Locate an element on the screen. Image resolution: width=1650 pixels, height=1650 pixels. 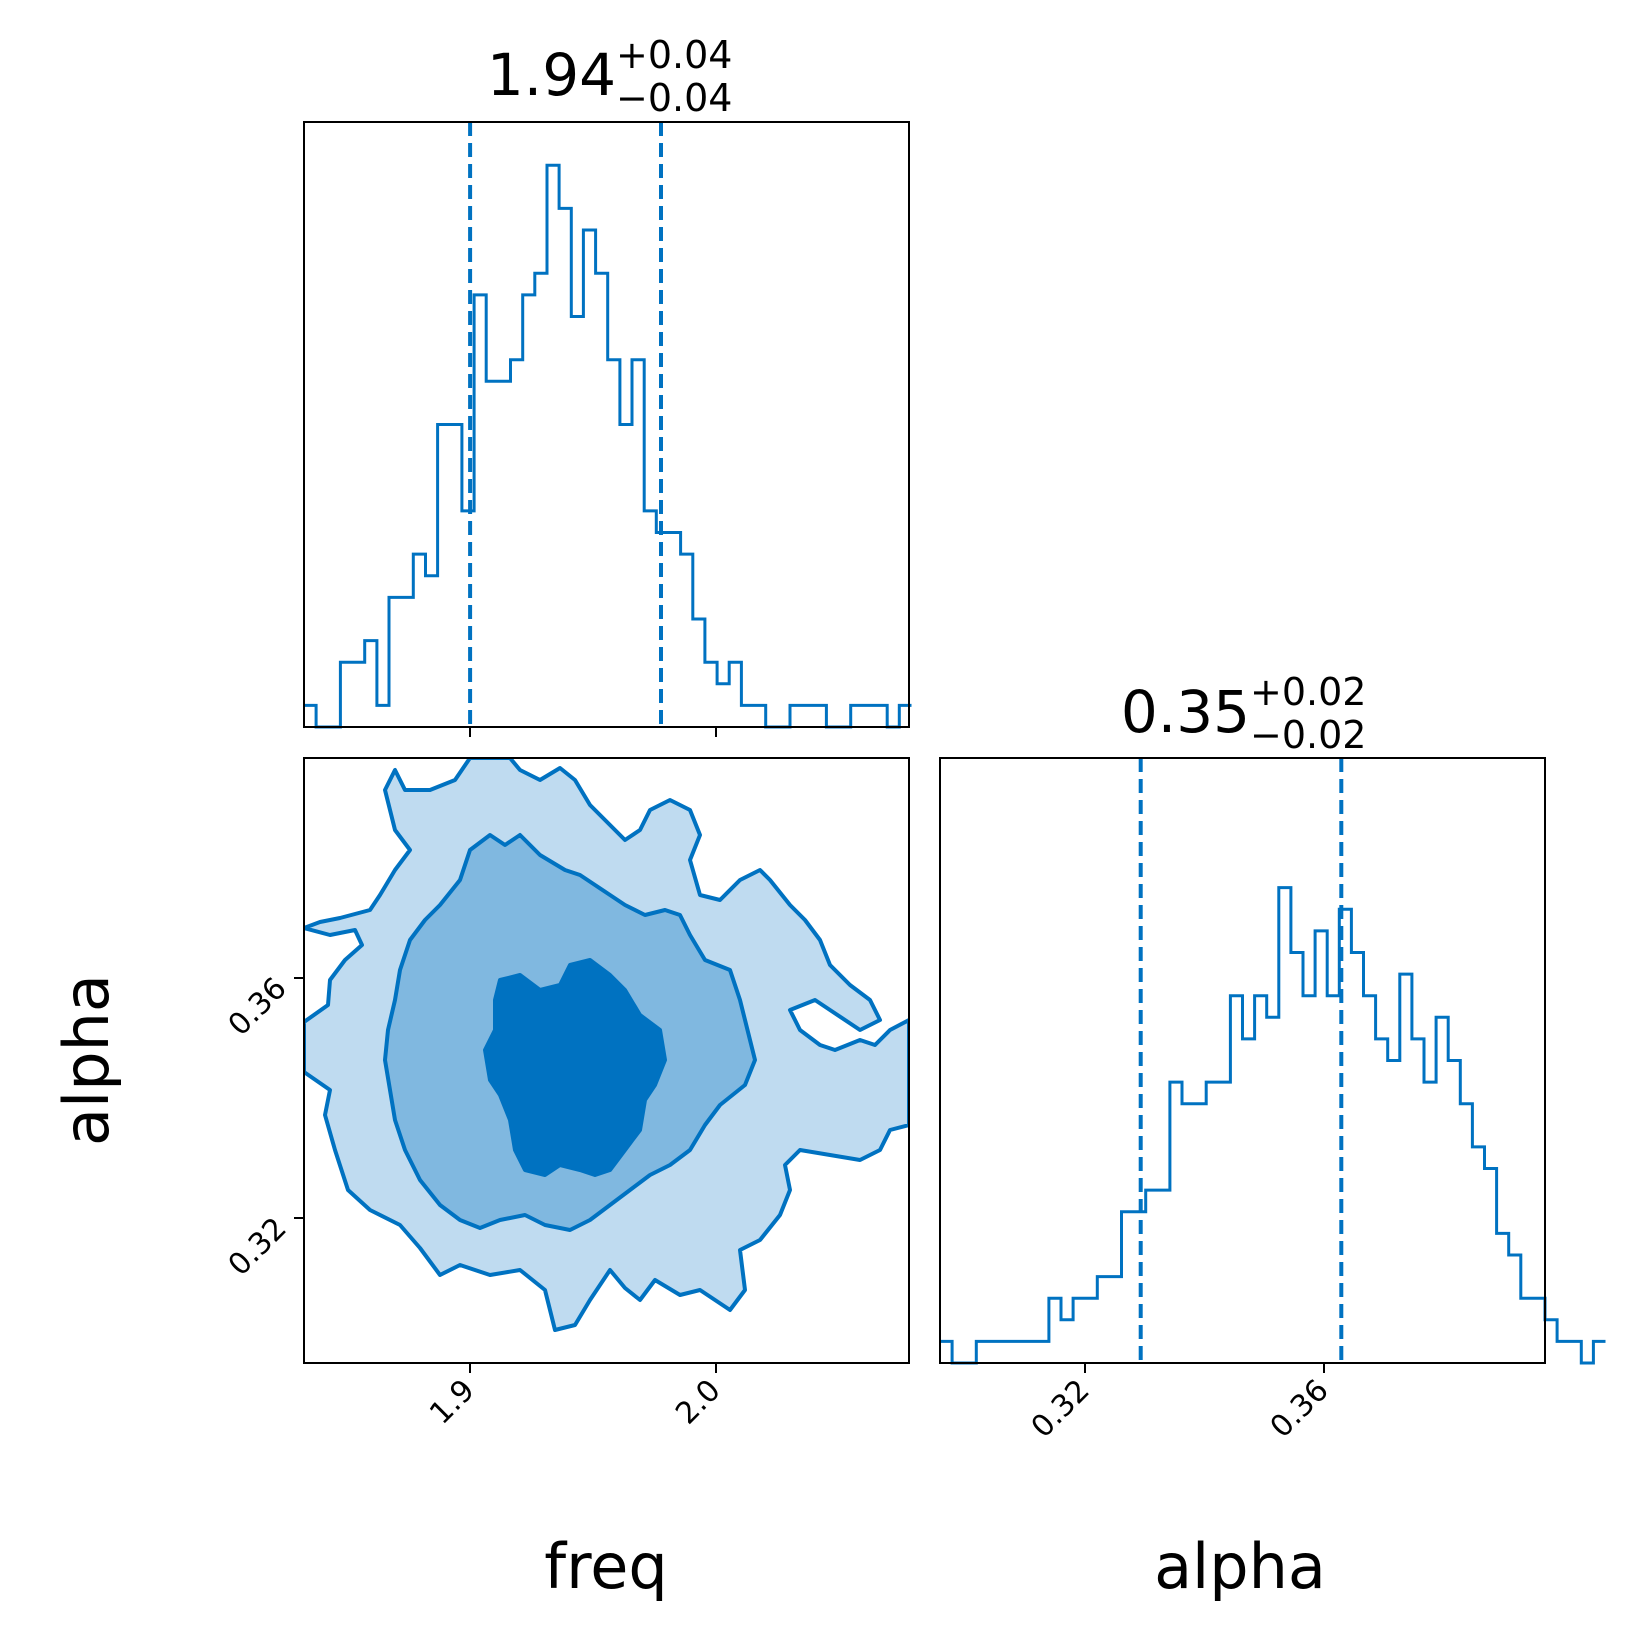
contour-xtick-label-1.9: 1.9 is located at coordinates (452, 1402).